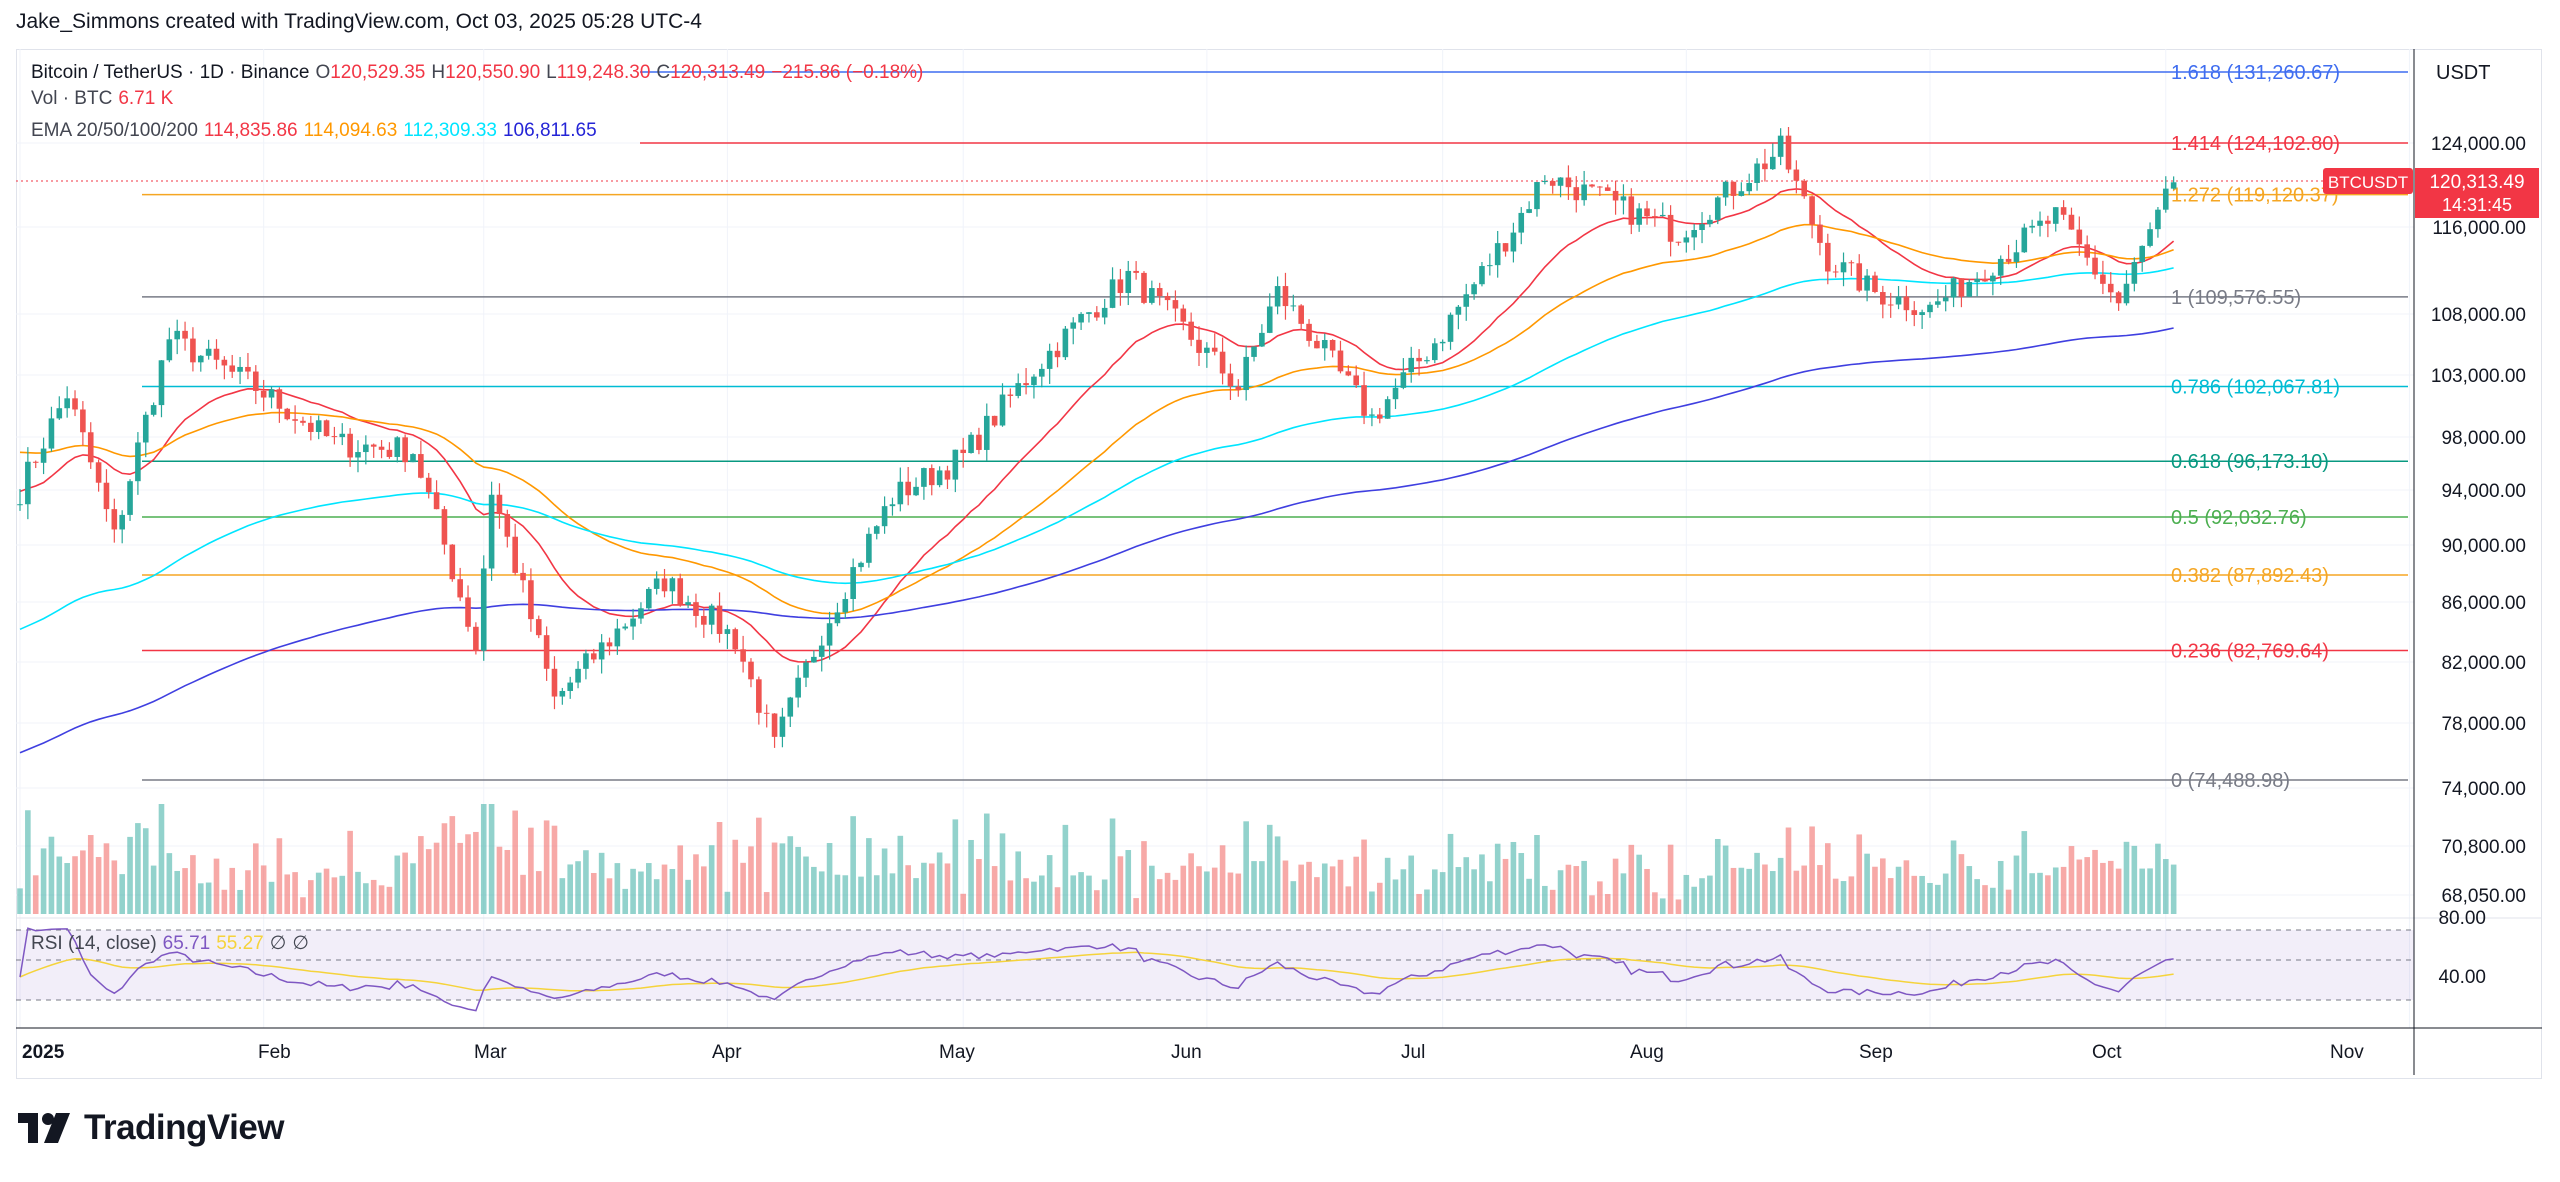 Image resolution: width=2560 pixels, height=1182 pixels. Describe the element at coordinates (2483, 546) in the screenshot. I see `price-tick-label: 90,000.00` at that location.